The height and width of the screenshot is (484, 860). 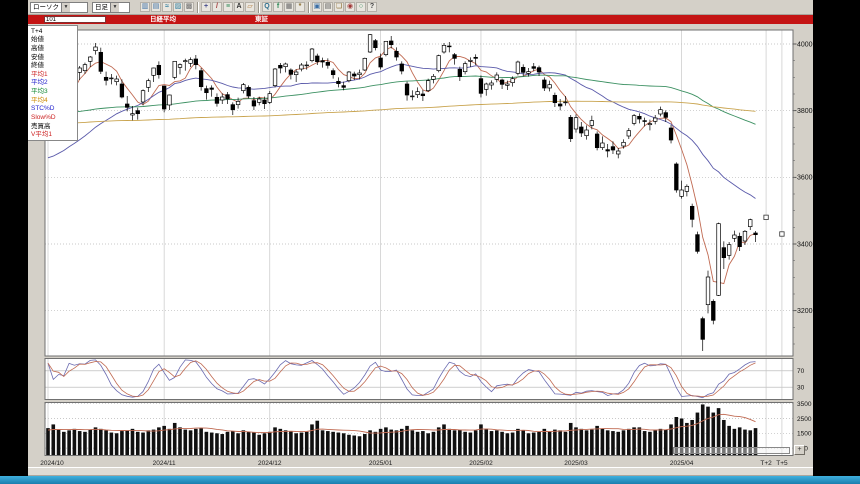 I want to click on legend-item-平均2: 平均2, so click(x=39, y=83).